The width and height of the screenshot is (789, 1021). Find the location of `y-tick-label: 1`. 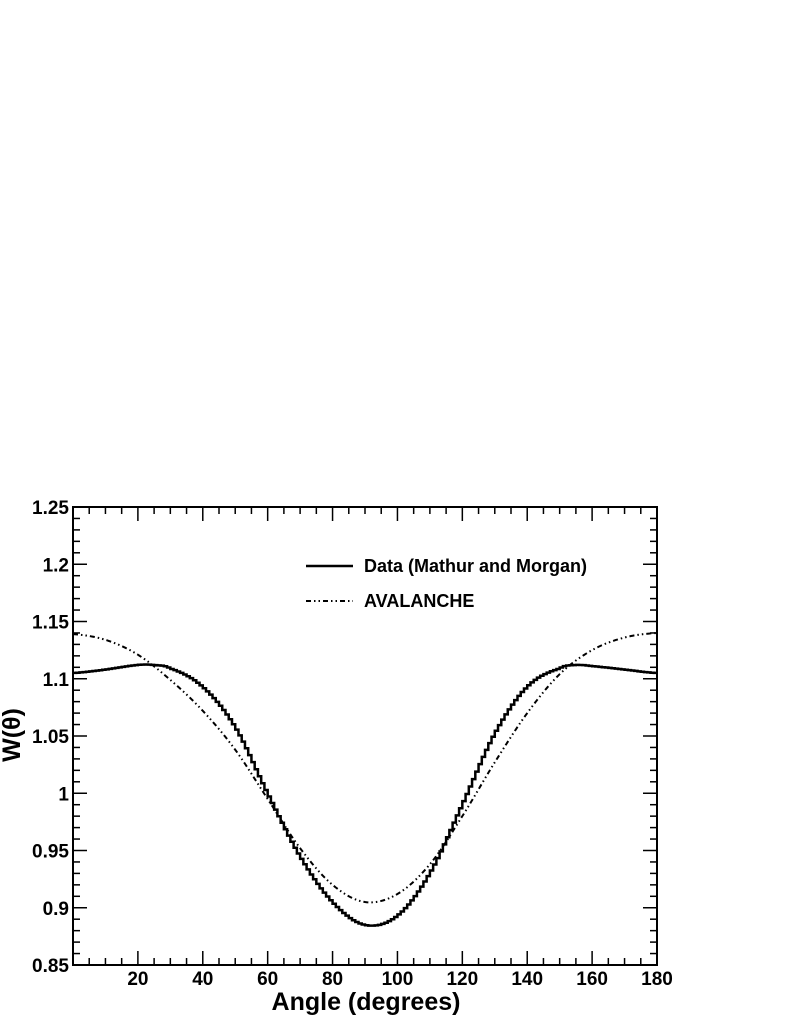

y-tick-label: 1 is located at coordinates (63, 794).